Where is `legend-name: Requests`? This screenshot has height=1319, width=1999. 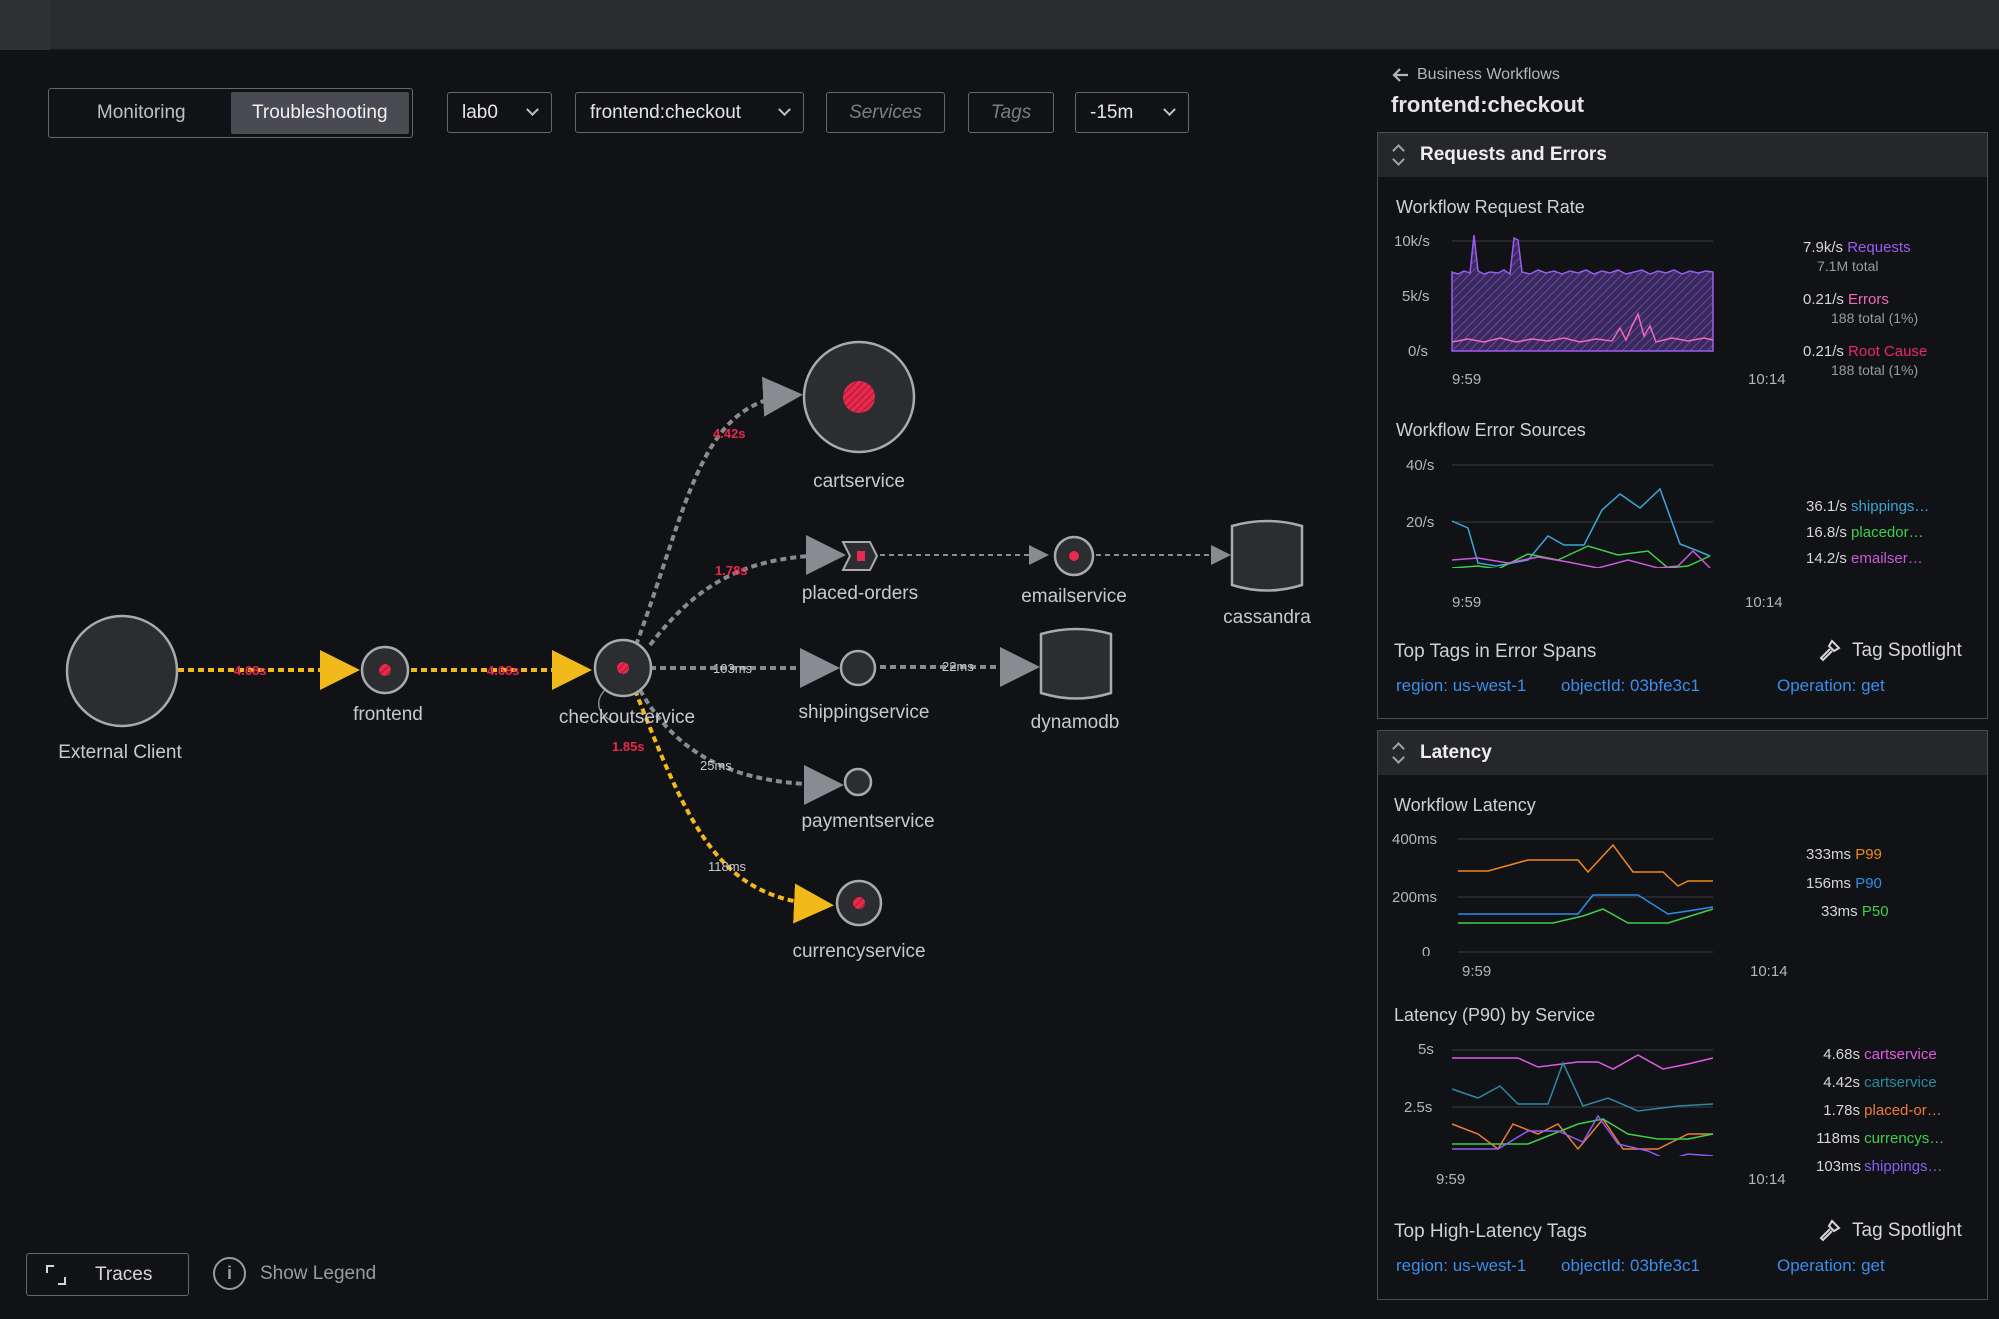
legend-name: Requests is located at coordinates (1879, 247).